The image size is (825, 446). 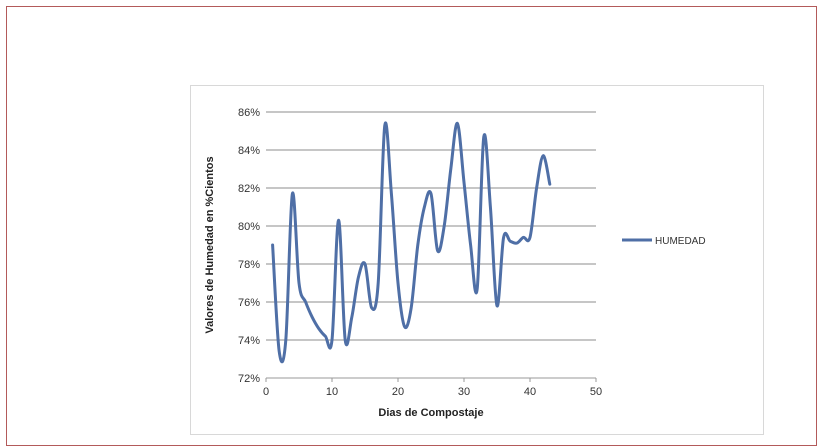 I want to click on x-tick-label: 10, so click(x=332, y=392).